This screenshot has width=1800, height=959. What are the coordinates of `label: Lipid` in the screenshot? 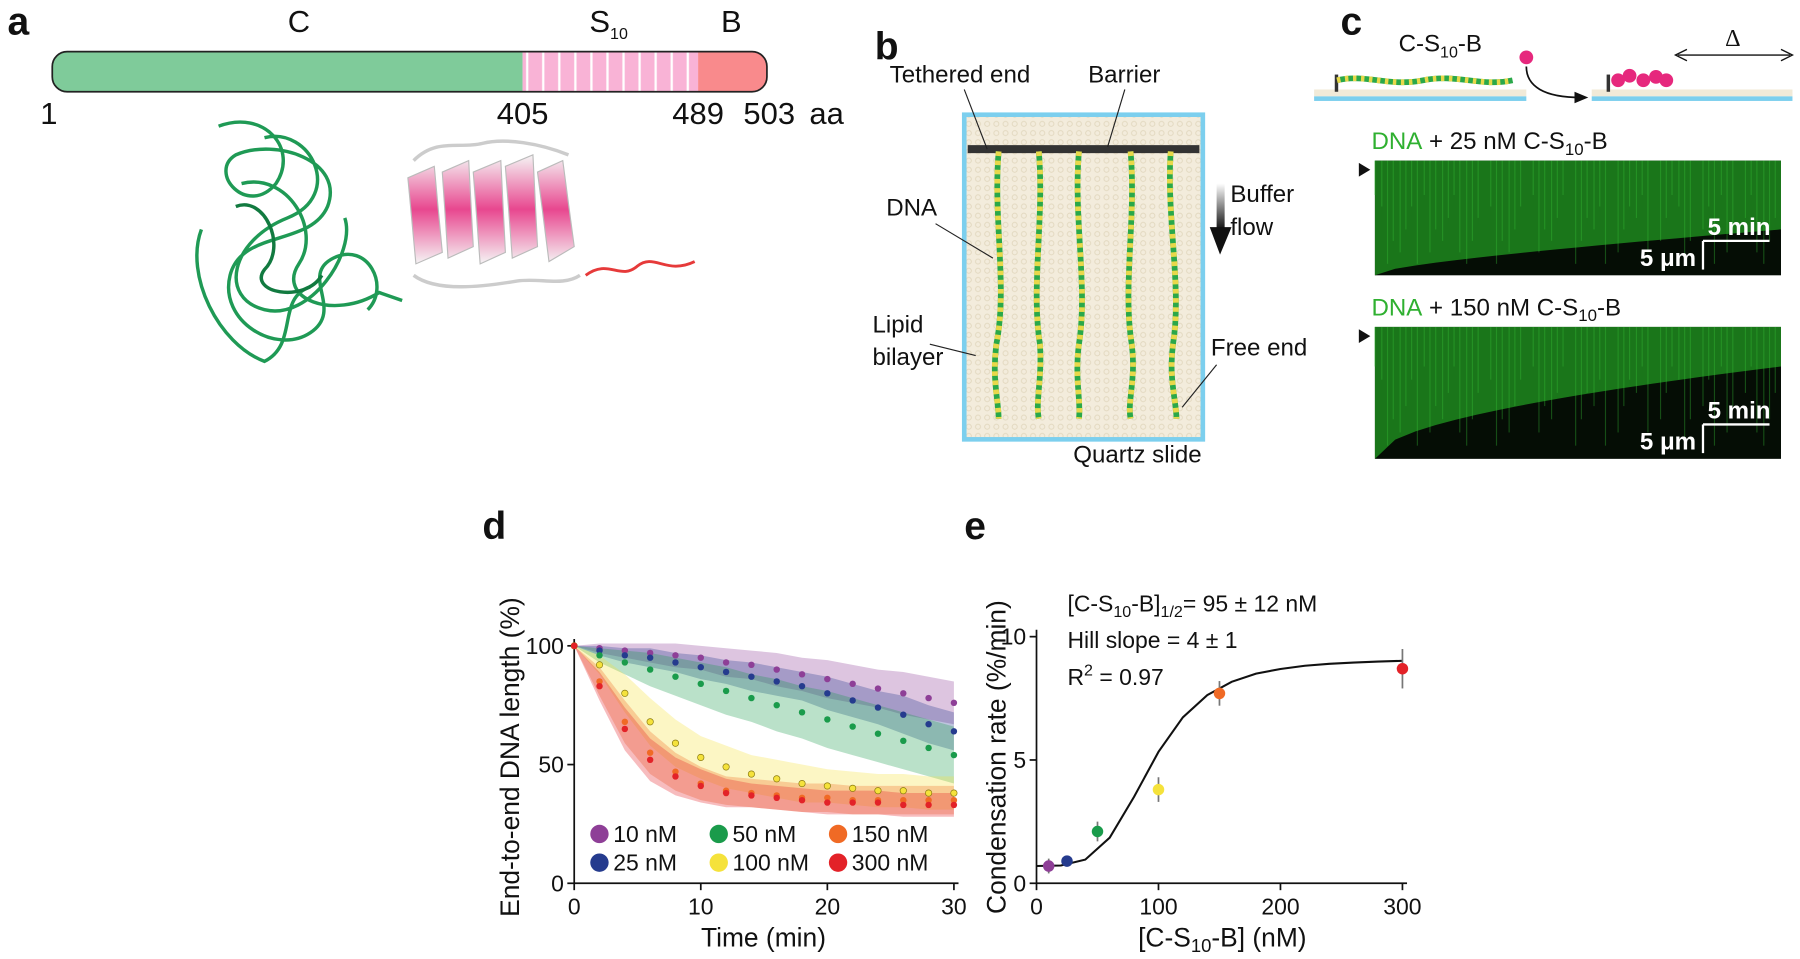 It's located at (897, 325).